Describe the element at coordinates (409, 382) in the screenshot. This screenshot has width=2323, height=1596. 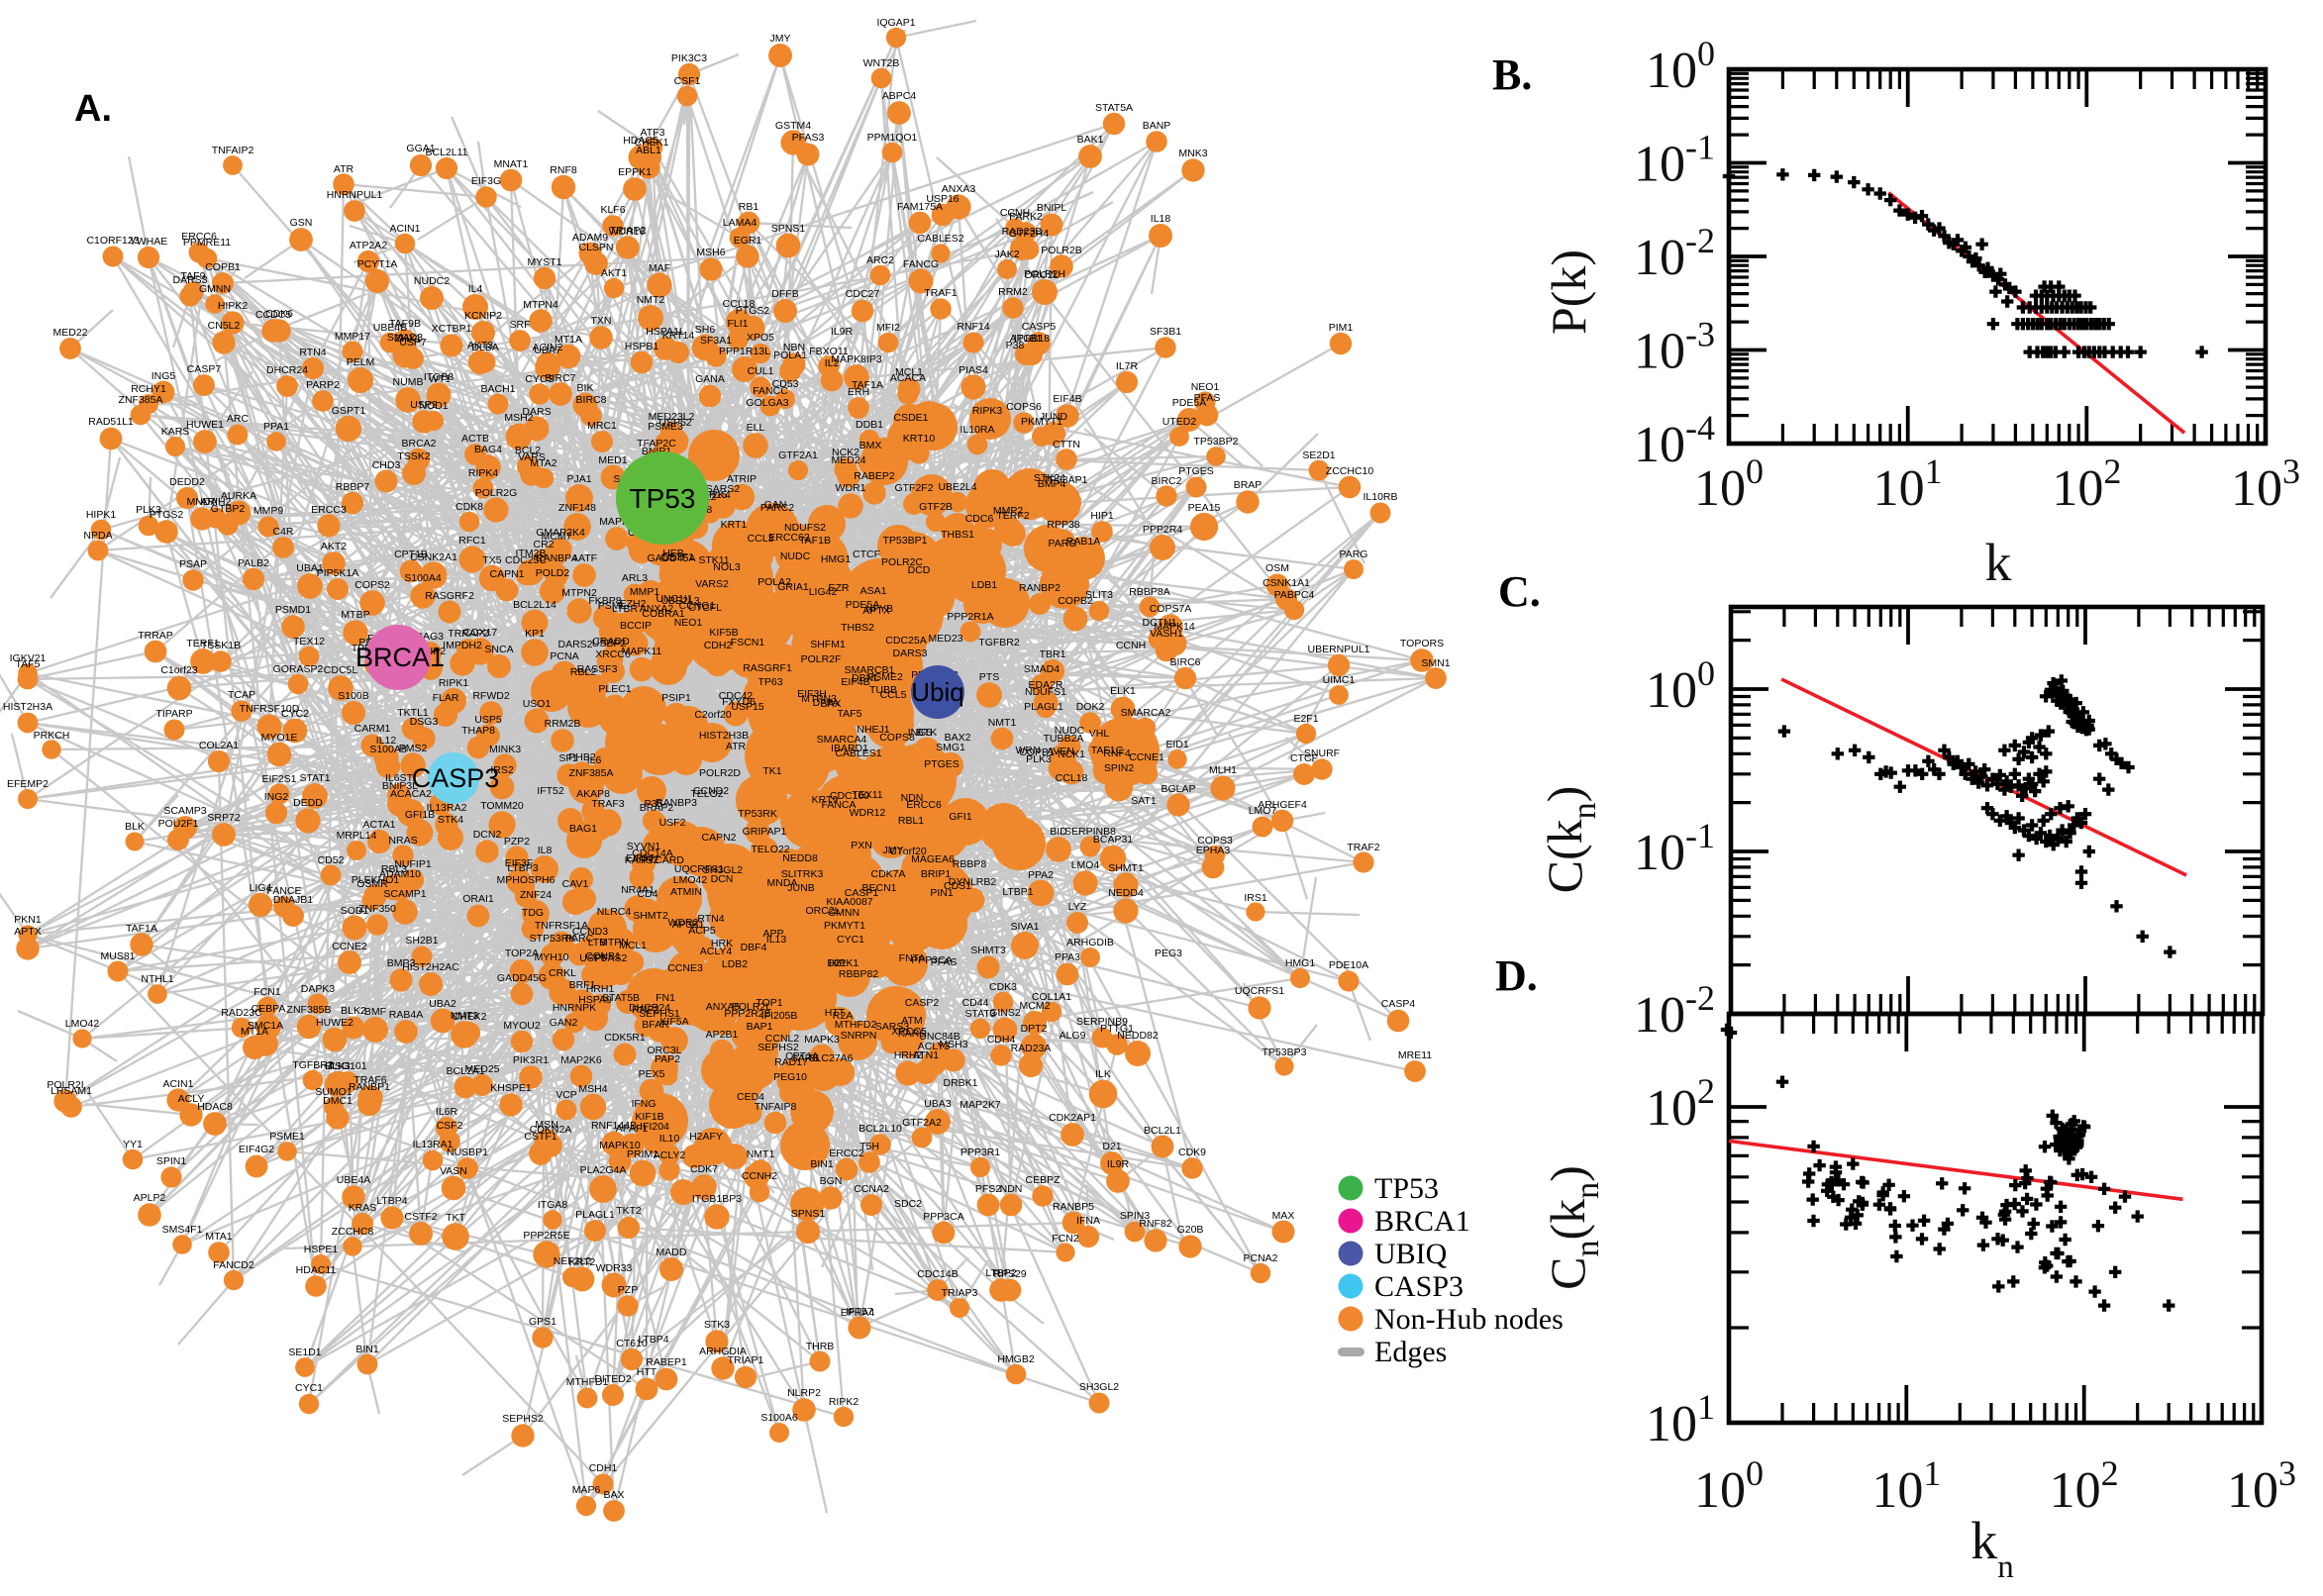
I see `svg-text: NUMB` at that location.